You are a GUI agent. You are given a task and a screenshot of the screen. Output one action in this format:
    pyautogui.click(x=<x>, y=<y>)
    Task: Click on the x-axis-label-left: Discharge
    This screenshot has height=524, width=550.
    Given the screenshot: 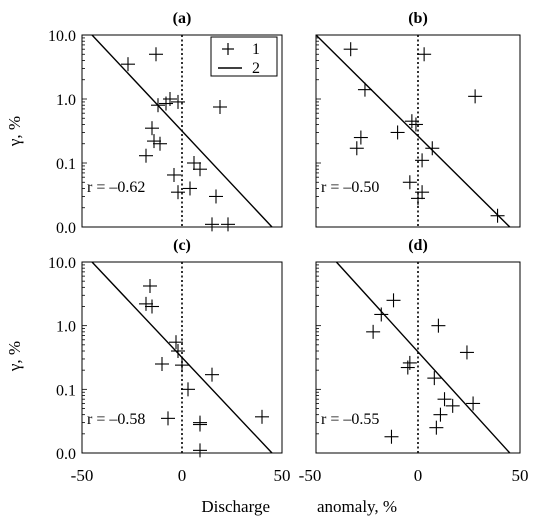 What is the action you would take?
    pyautogui.click(x=235, y=506)
    